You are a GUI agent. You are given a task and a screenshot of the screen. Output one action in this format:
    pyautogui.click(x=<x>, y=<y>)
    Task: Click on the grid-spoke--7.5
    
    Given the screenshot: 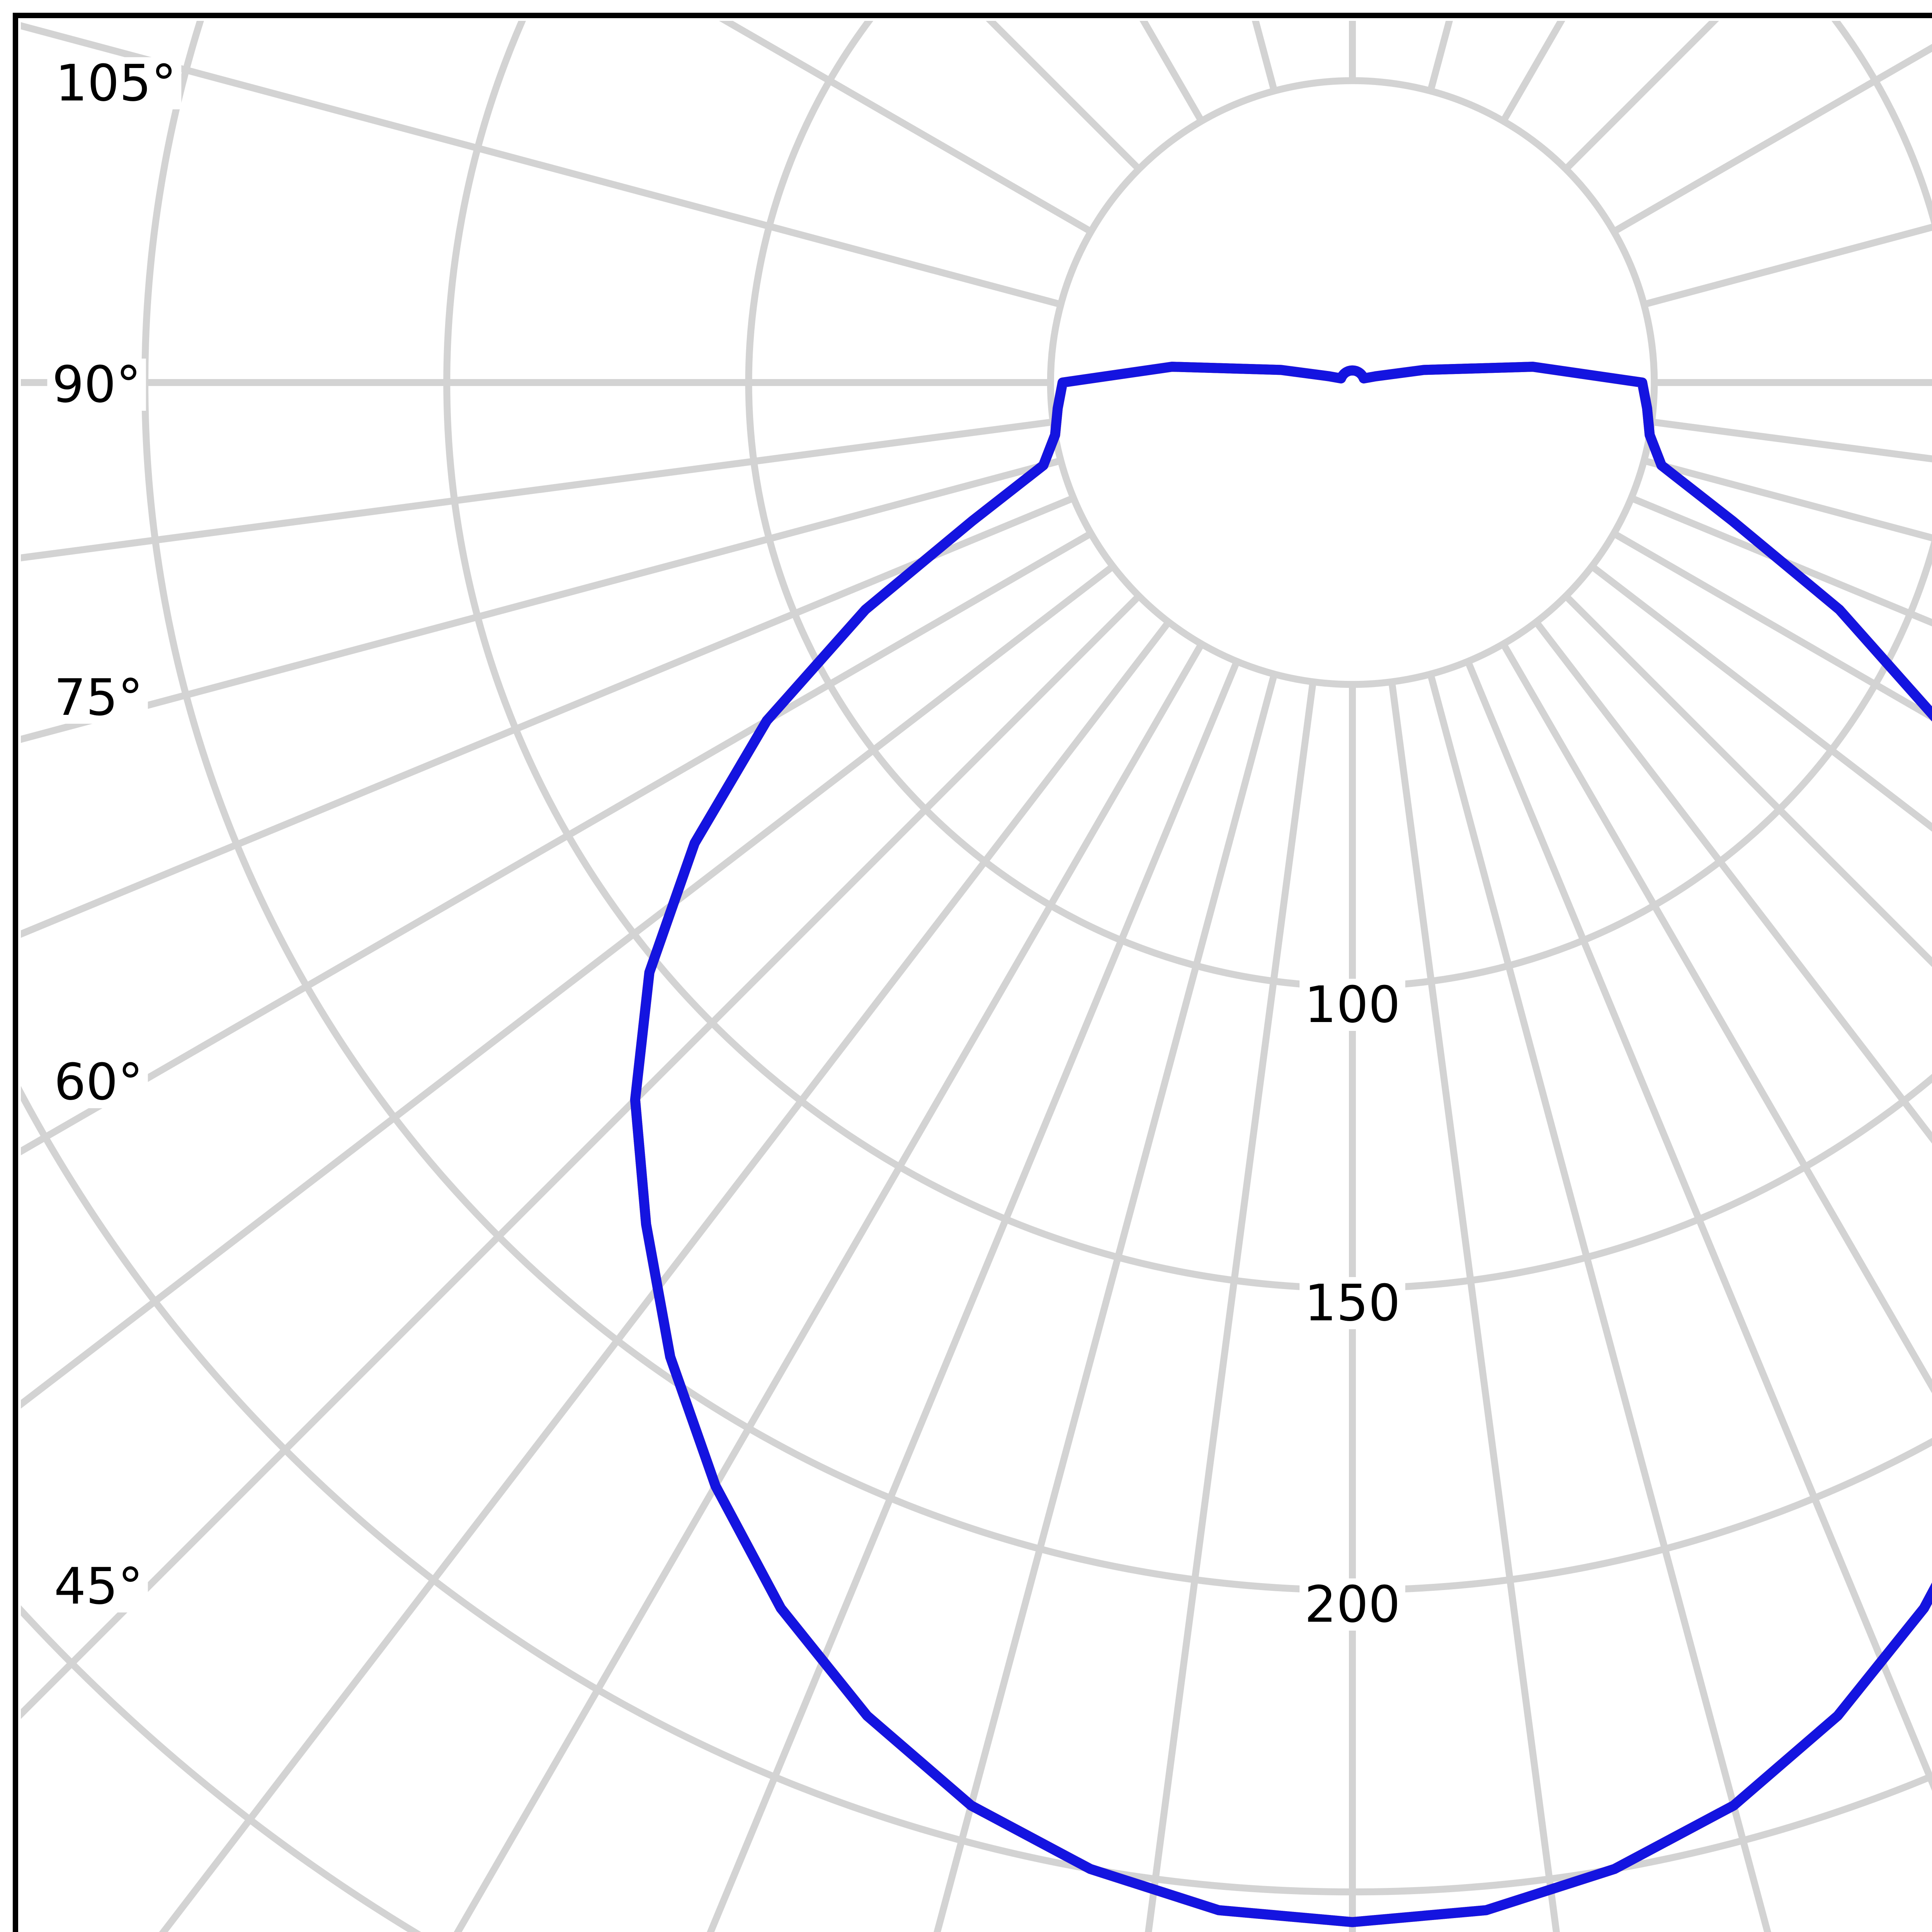 What is the action you would take?
    pyautogui.click(x=1230, y=1306)
    